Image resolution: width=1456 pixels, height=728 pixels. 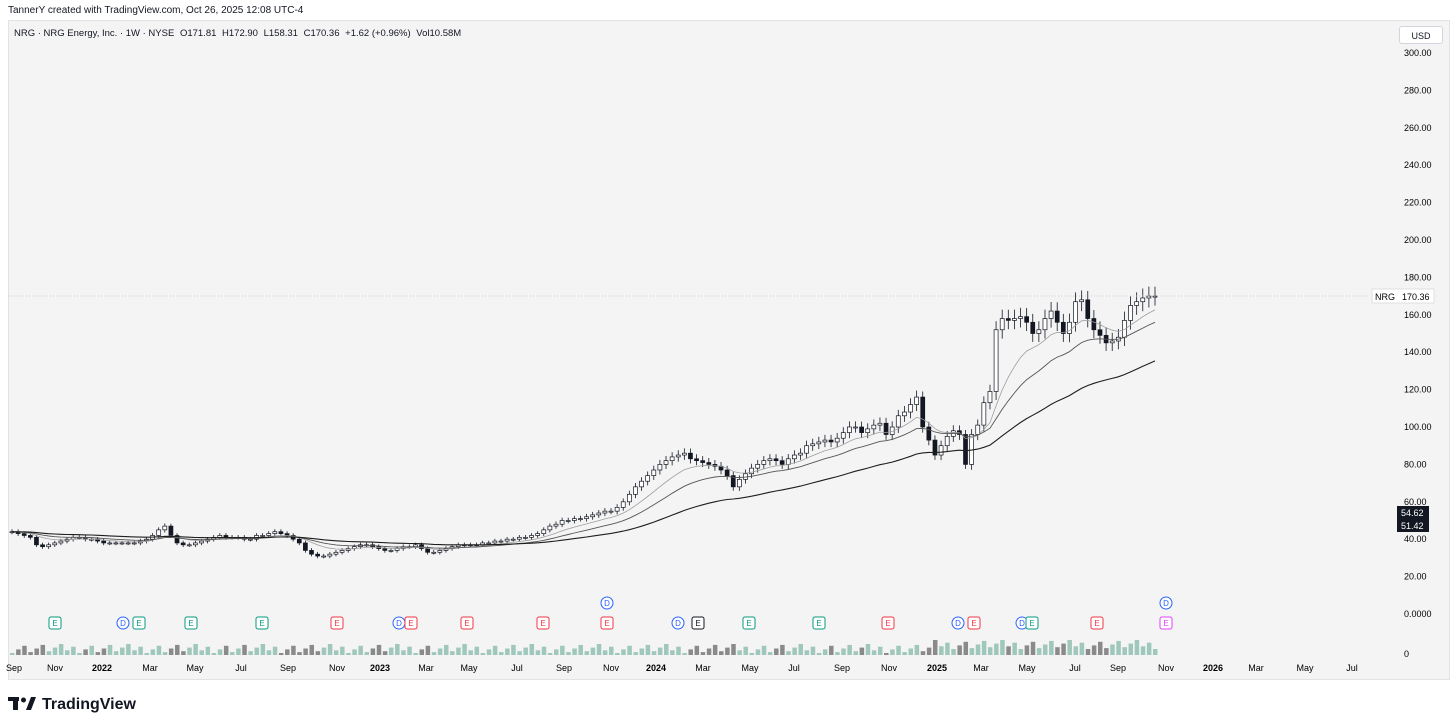 I want to click on symbol-title: NRG · NRG Energy, Inc. · 1W · NYSE, so click(x=94, y=33).